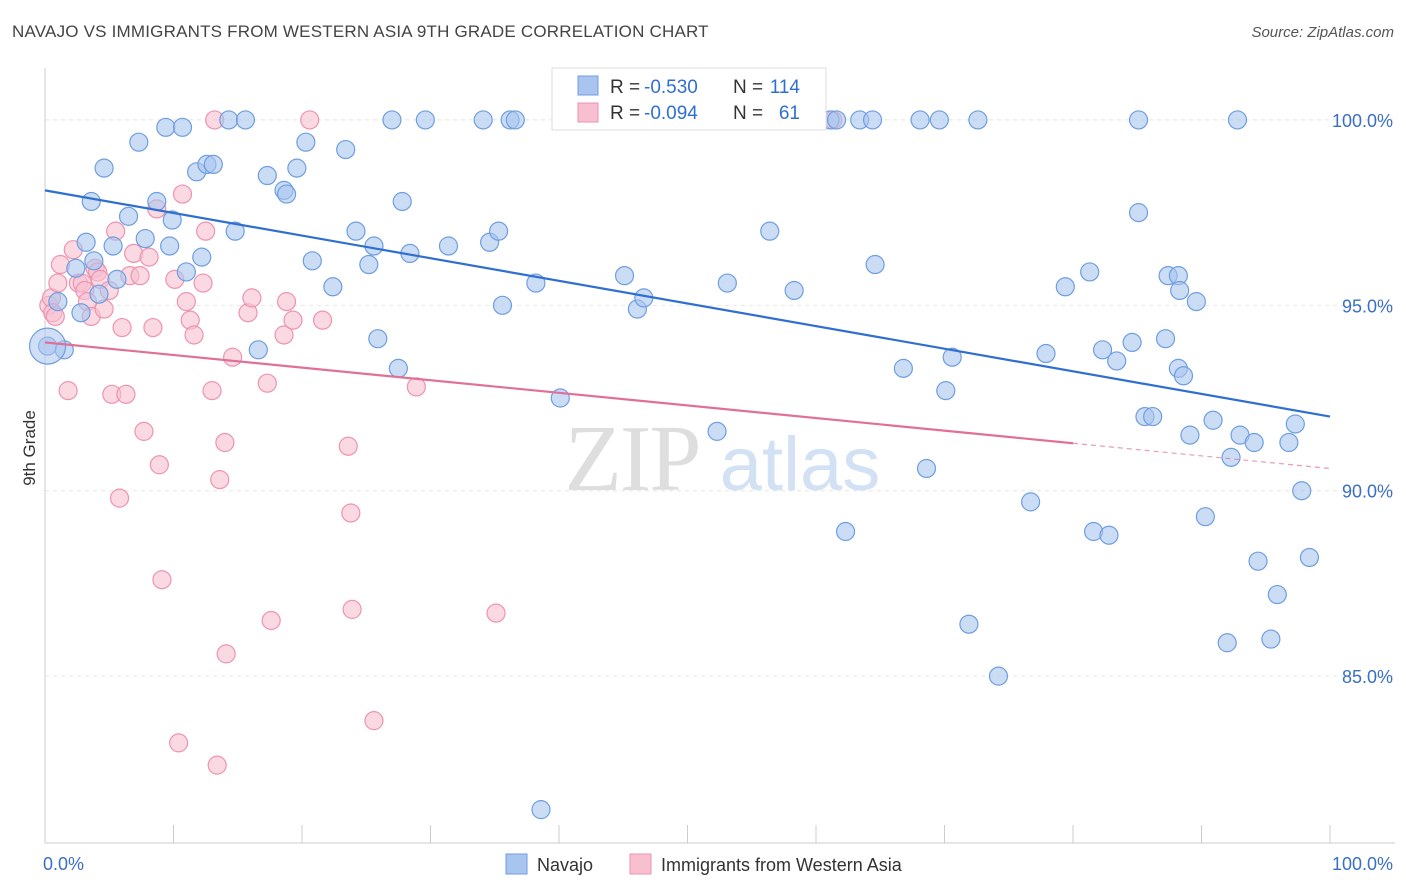 This screenshot has height=892, width=1406. What do you see at coordinates (588, 85) in the screenshot?
I see `legend-swatch-navajo` at bounding box center [588, 85].